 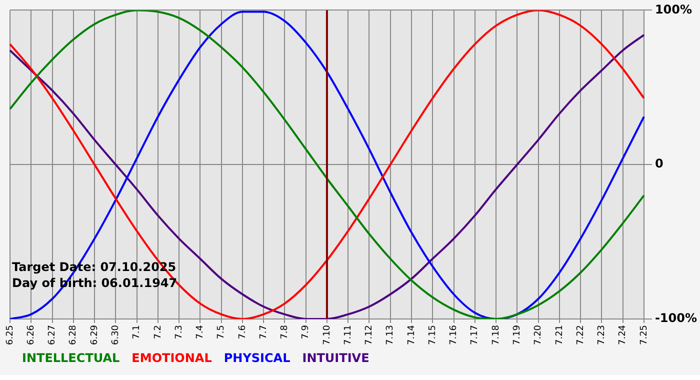 What do you see at coordinates (306, 332) in the screenshot?
I see `x-tick-label: 7.9` at bounding box center [306, 332].